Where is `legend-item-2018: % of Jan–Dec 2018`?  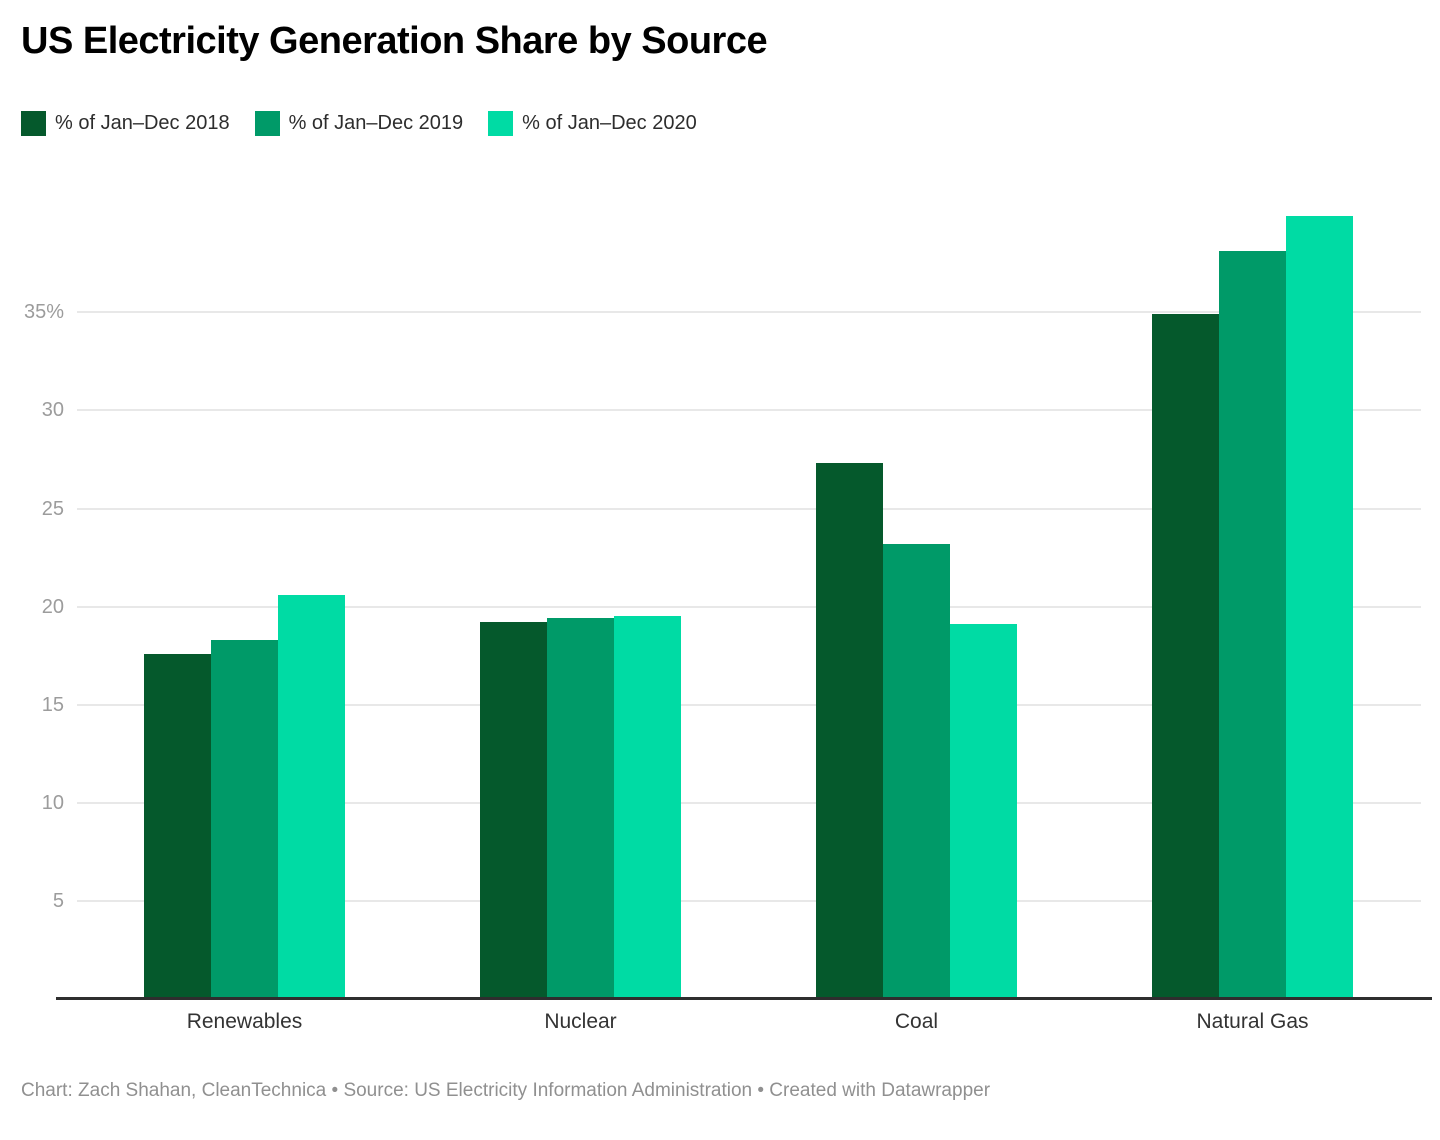 legend-item-2018: % of Jan–Dec 2018 is located at coordinates (125, 123).